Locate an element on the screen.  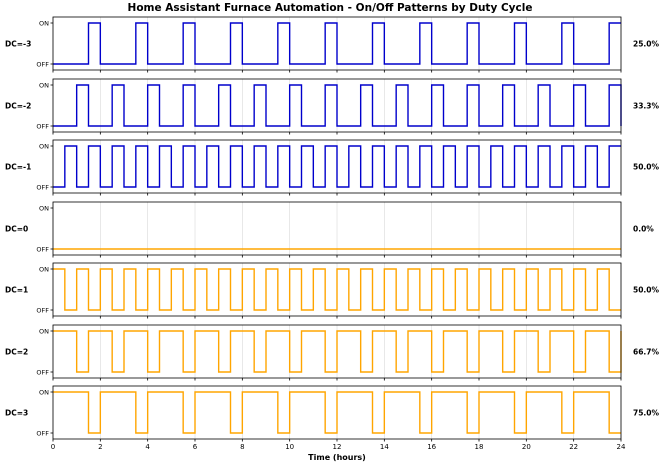
series-label: DC=0 is located at coordinates (16, 229).